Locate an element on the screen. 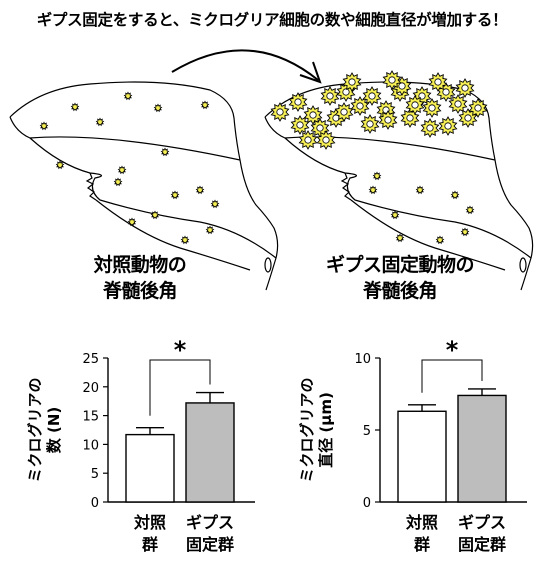 Image resolution: width=544 pixels, height=573 pixels. y-tick-label: 20 is located at coordinates (90, 388).